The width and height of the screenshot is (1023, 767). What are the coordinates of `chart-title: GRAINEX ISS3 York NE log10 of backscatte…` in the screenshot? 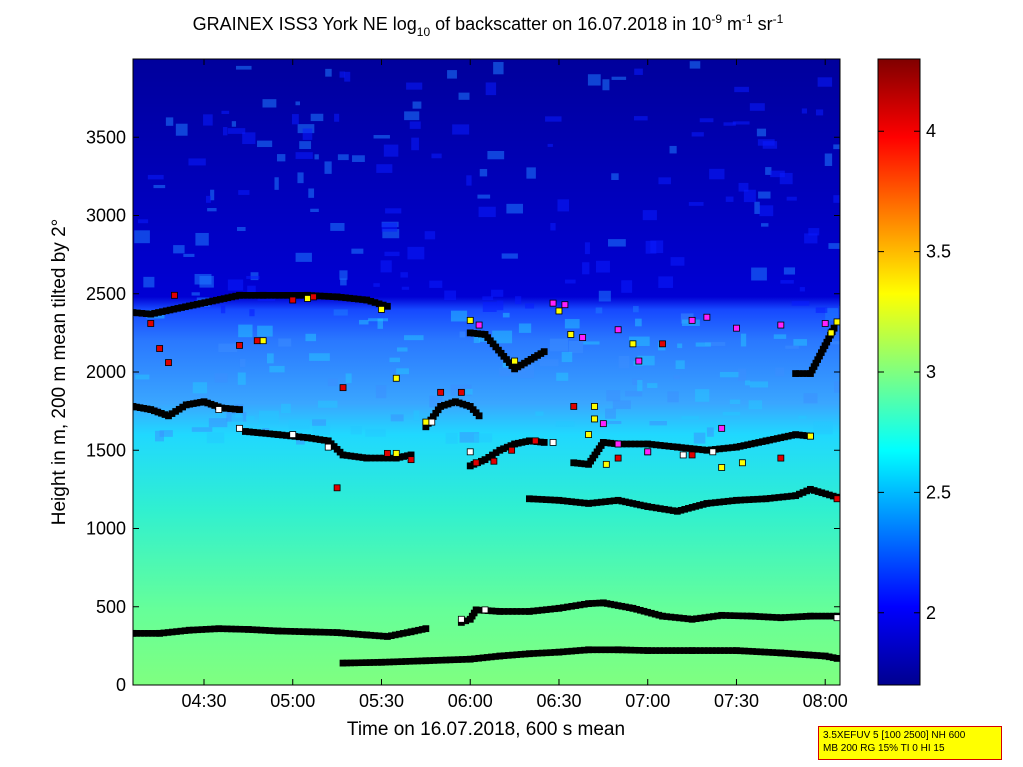 It's located at (488, 25).